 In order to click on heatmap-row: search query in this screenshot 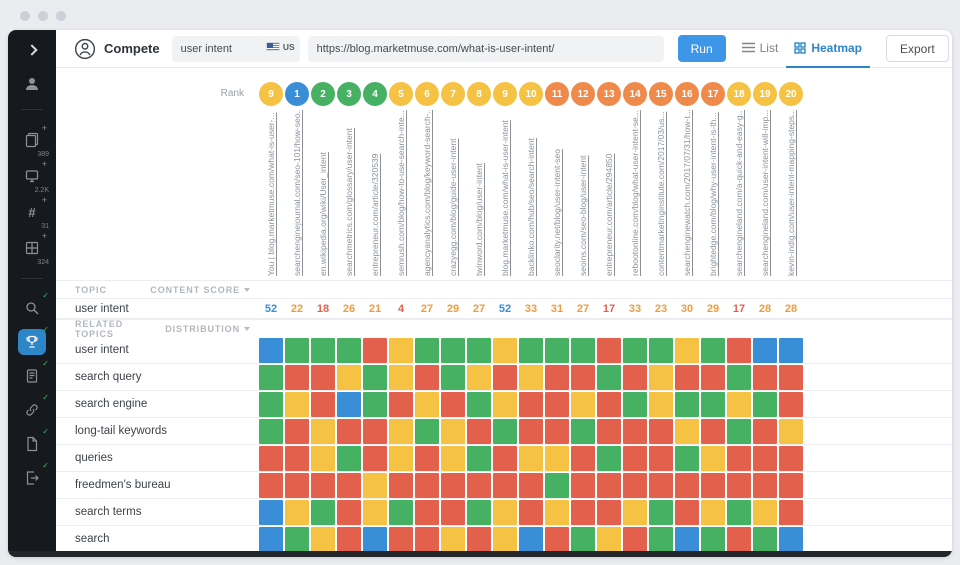, I will do `click(504, 377)`.